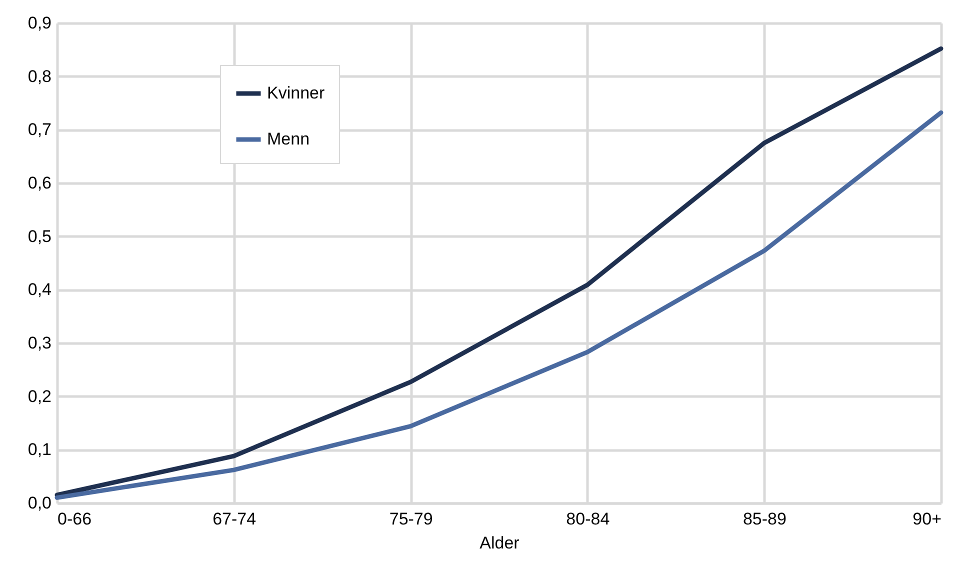  Describe the element at coordinates (75, 519) in the screenshot. I see `x-tick-label: 0-66` at that location.